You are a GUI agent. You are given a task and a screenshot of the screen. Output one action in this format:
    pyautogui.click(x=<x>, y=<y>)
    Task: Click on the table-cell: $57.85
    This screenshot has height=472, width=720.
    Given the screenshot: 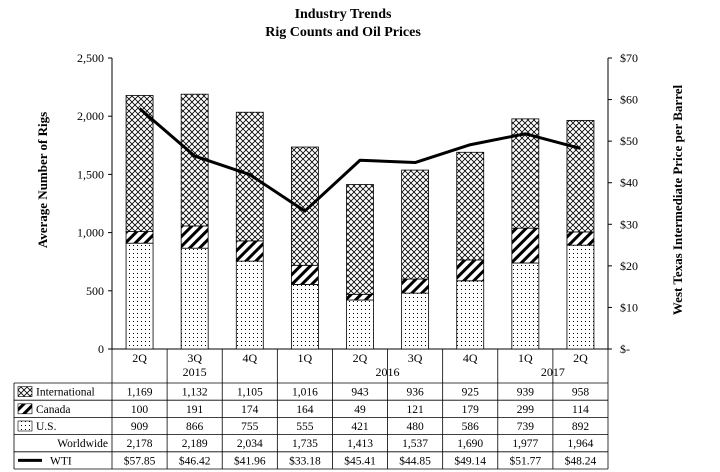 What is the action you would take?
    pyautogui.click(x=140, y=460)
    